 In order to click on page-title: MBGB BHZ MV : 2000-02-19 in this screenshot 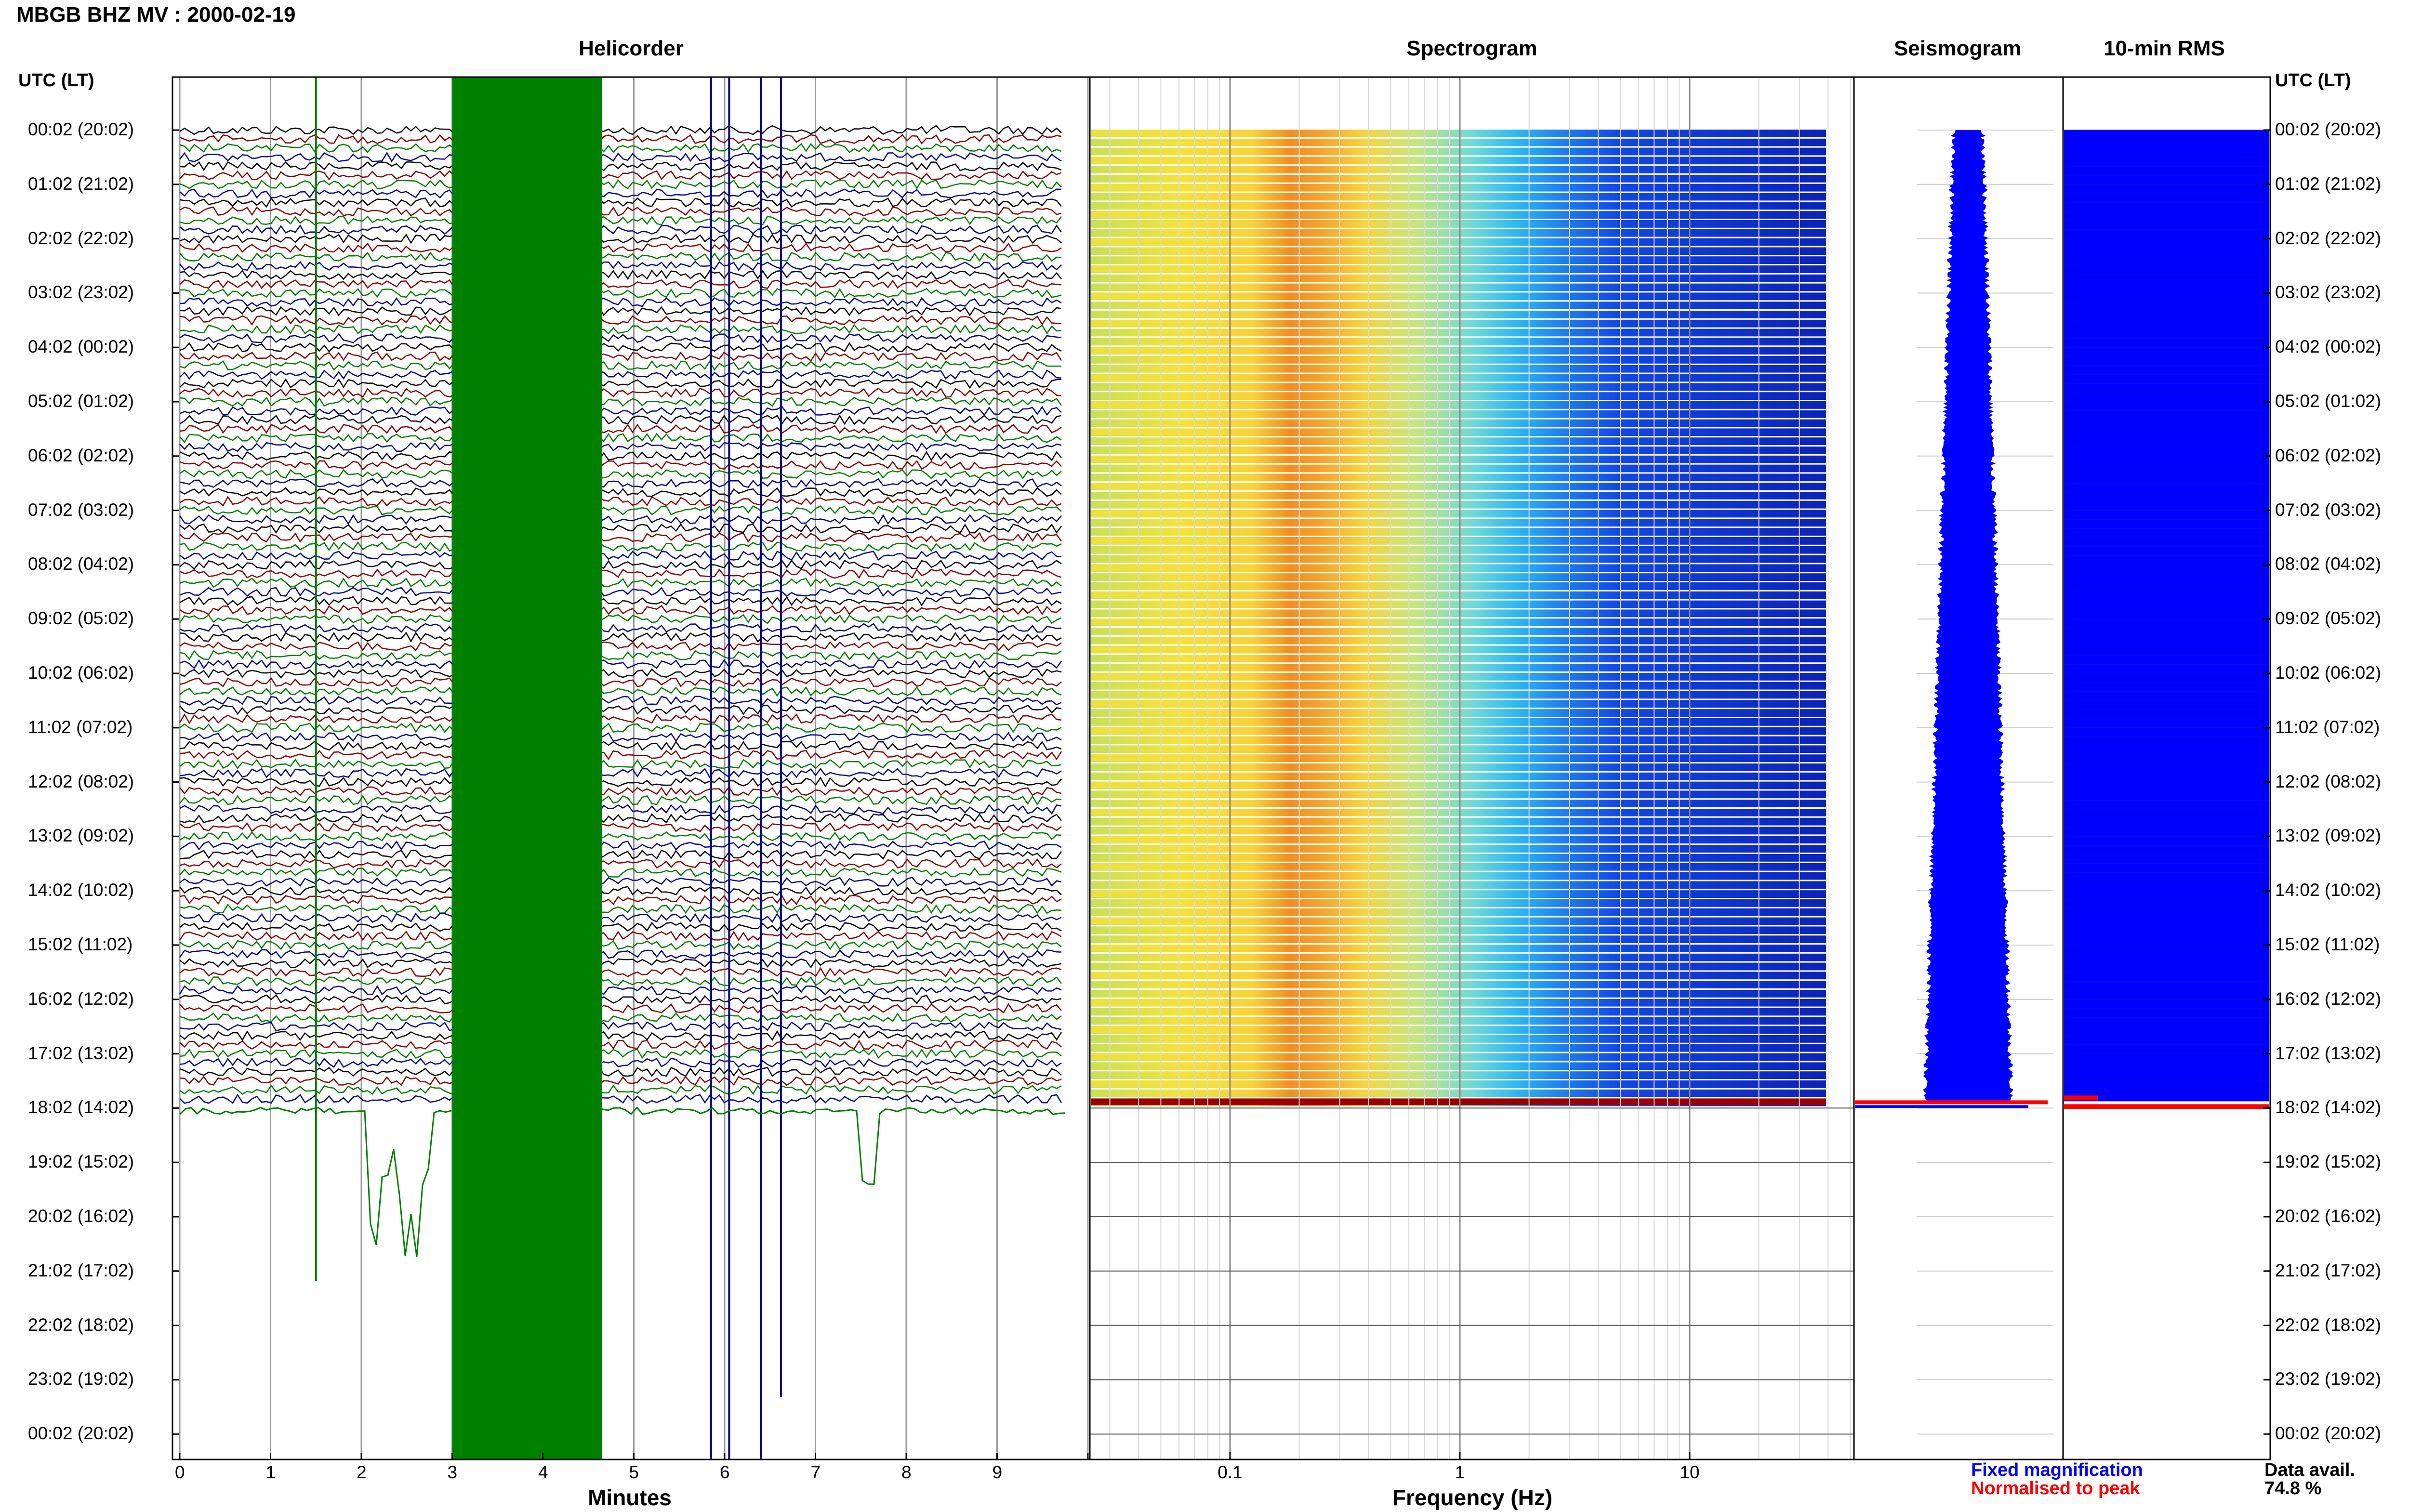, I will do `click(156, 14)`.